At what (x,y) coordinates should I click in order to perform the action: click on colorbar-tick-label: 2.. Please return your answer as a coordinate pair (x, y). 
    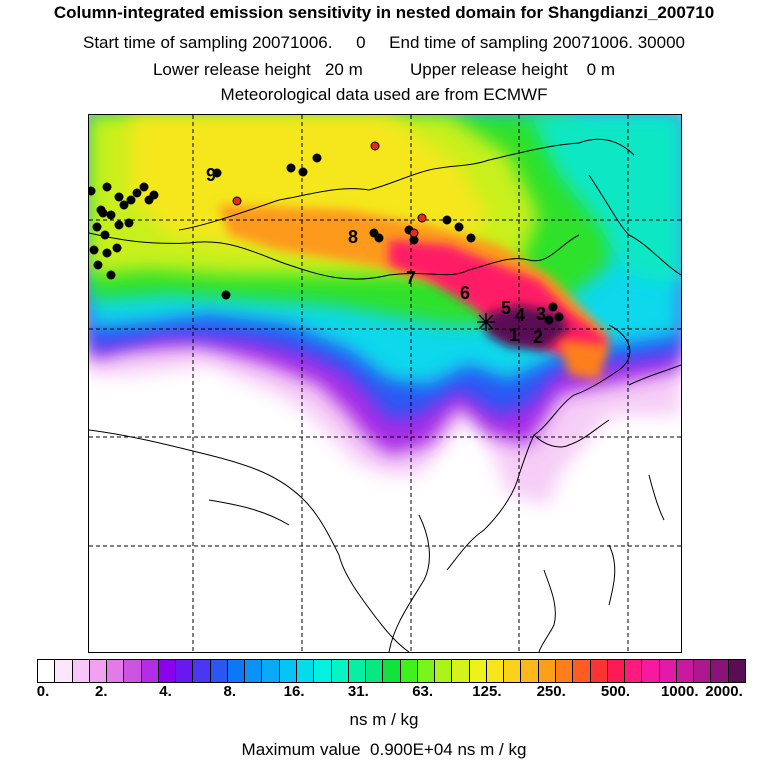
    Looking at the image, I should click on (101, 691).